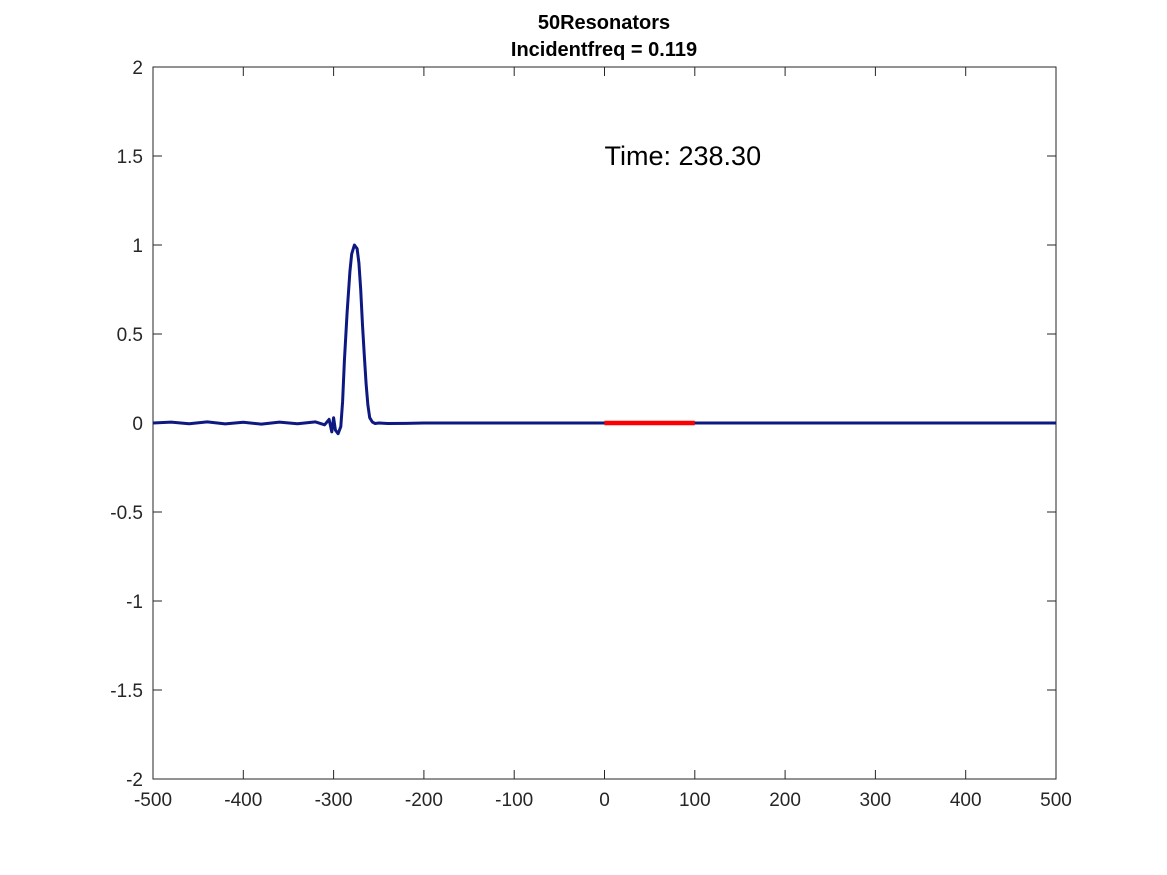  I want to click on x-tick-label: 200, so click(785, 800).